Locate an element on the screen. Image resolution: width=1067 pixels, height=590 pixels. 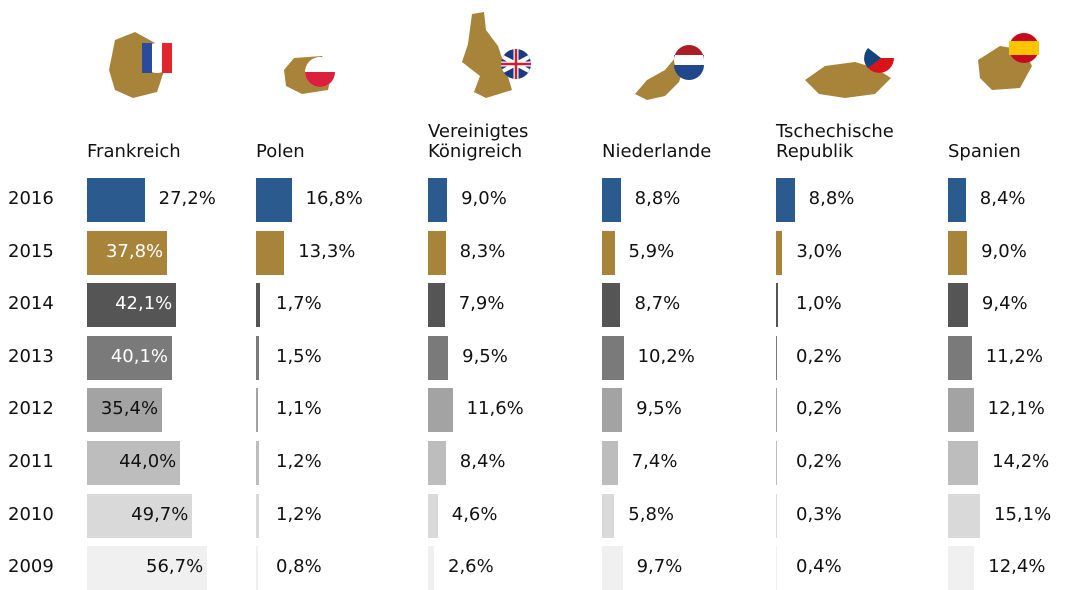
year-label: 2015 is located at coordinates (43, 251).